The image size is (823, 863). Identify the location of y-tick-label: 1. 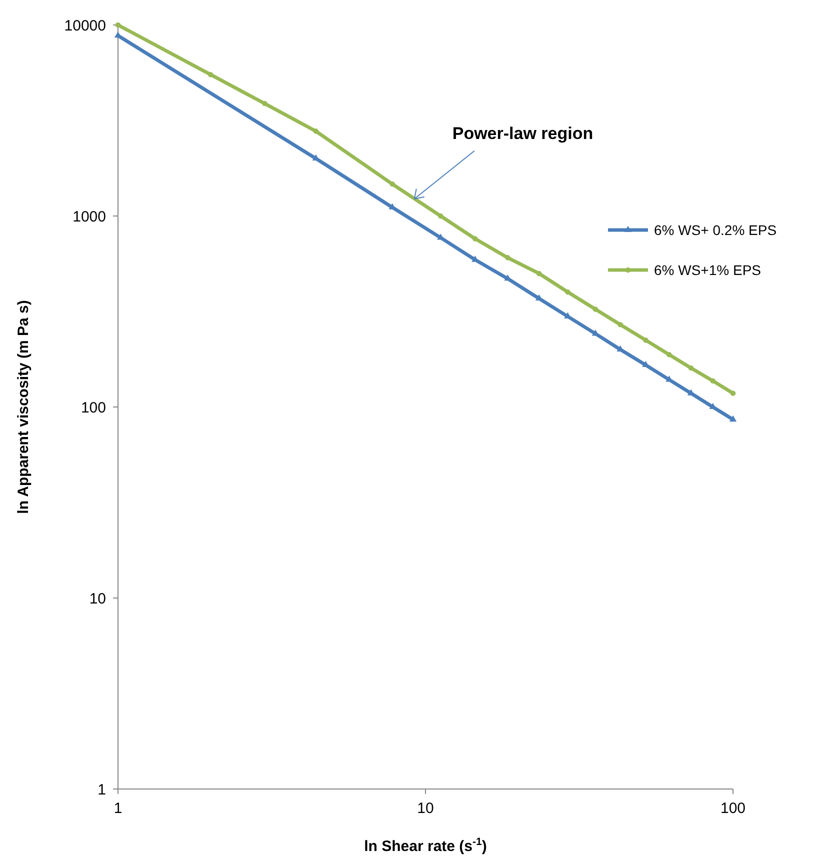
(102, 789).